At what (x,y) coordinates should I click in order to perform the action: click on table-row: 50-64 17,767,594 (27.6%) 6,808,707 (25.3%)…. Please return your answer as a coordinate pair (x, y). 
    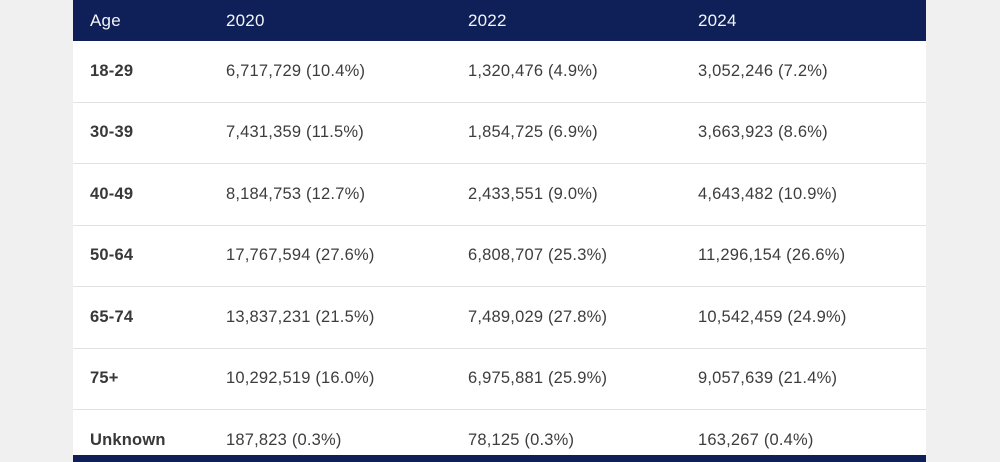
    Looking at the image, I should click on (499, 255).